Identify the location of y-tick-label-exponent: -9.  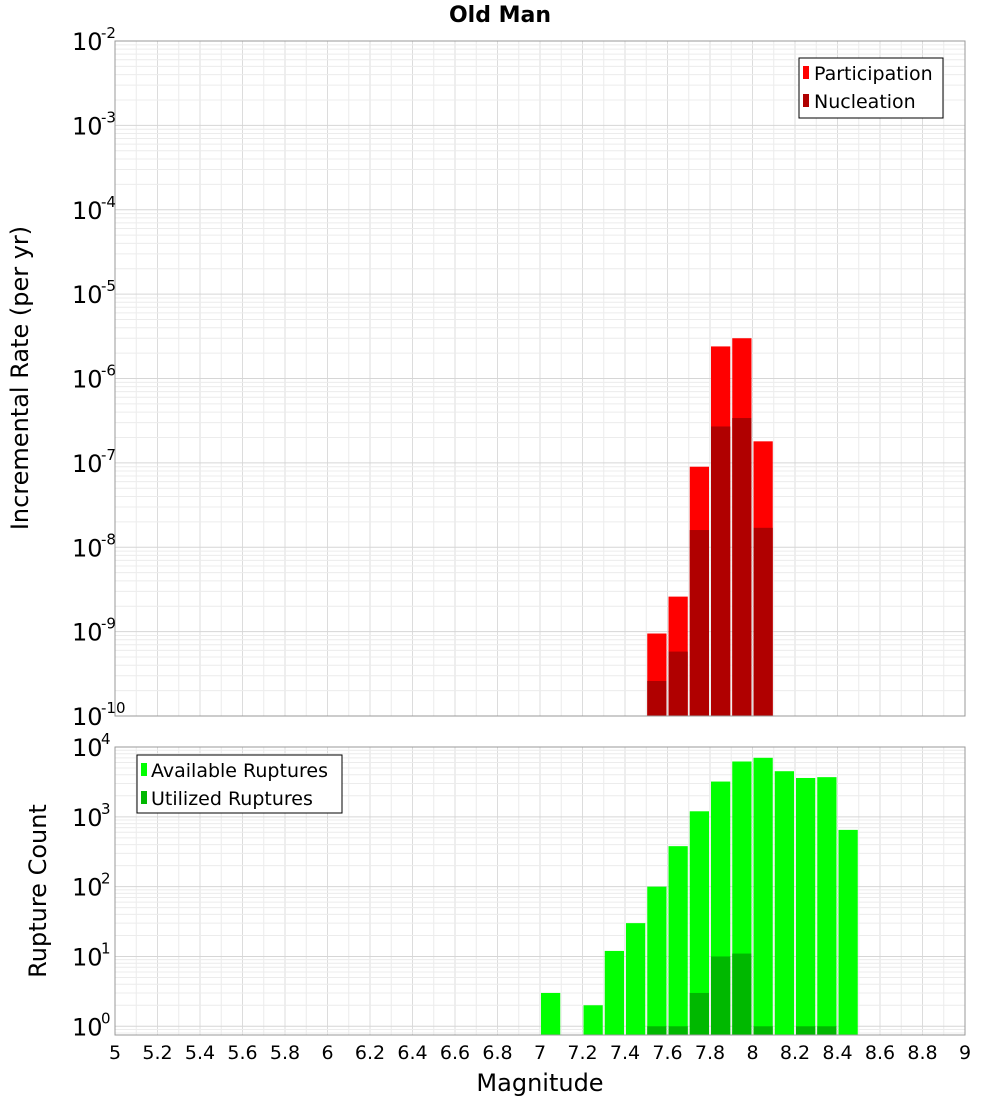
(108, 624).